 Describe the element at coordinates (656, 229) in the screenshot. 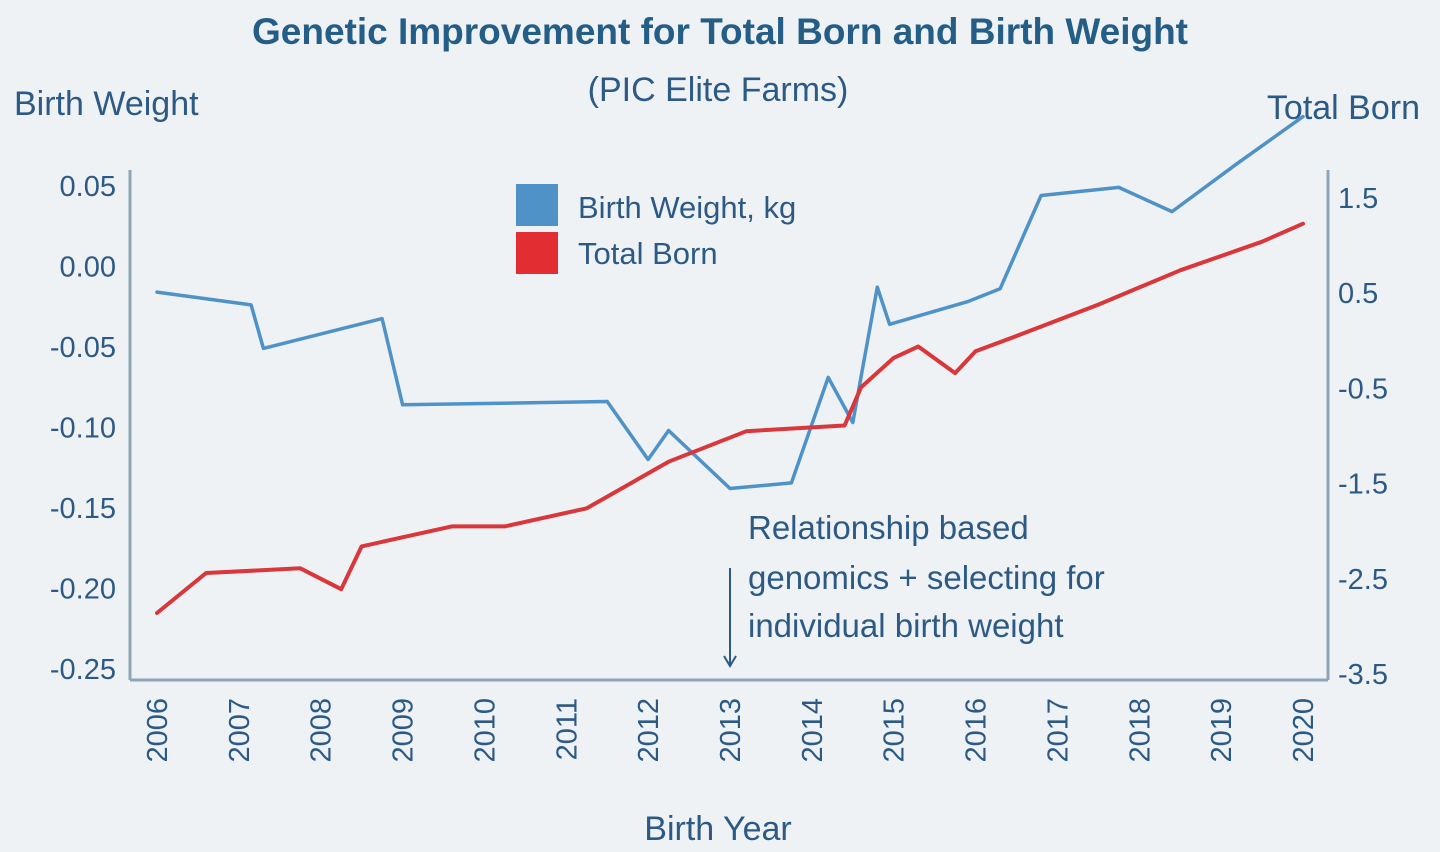

I see `legend: Birth Weight, kg Total Born` at that location.